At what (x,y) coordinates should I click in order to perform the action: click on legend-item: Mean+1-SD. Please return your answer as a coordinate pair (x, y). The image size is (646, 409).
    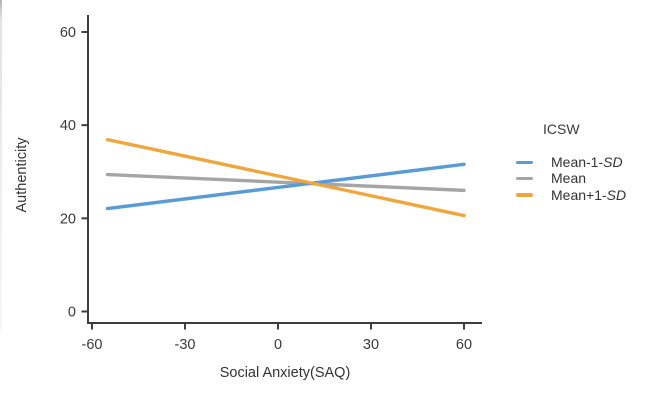
    Looking at the image, I should click on (571, 195).